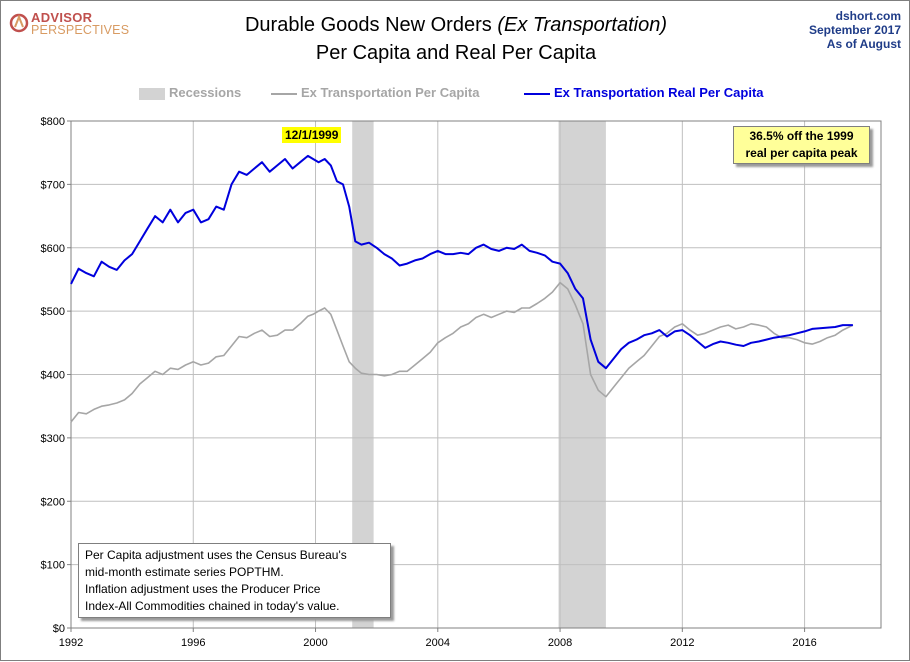 The image size is (910, 662). Describe the element at coordinates (53, 502) in the screenshot. I see `y-tick-label: $200` at that location.